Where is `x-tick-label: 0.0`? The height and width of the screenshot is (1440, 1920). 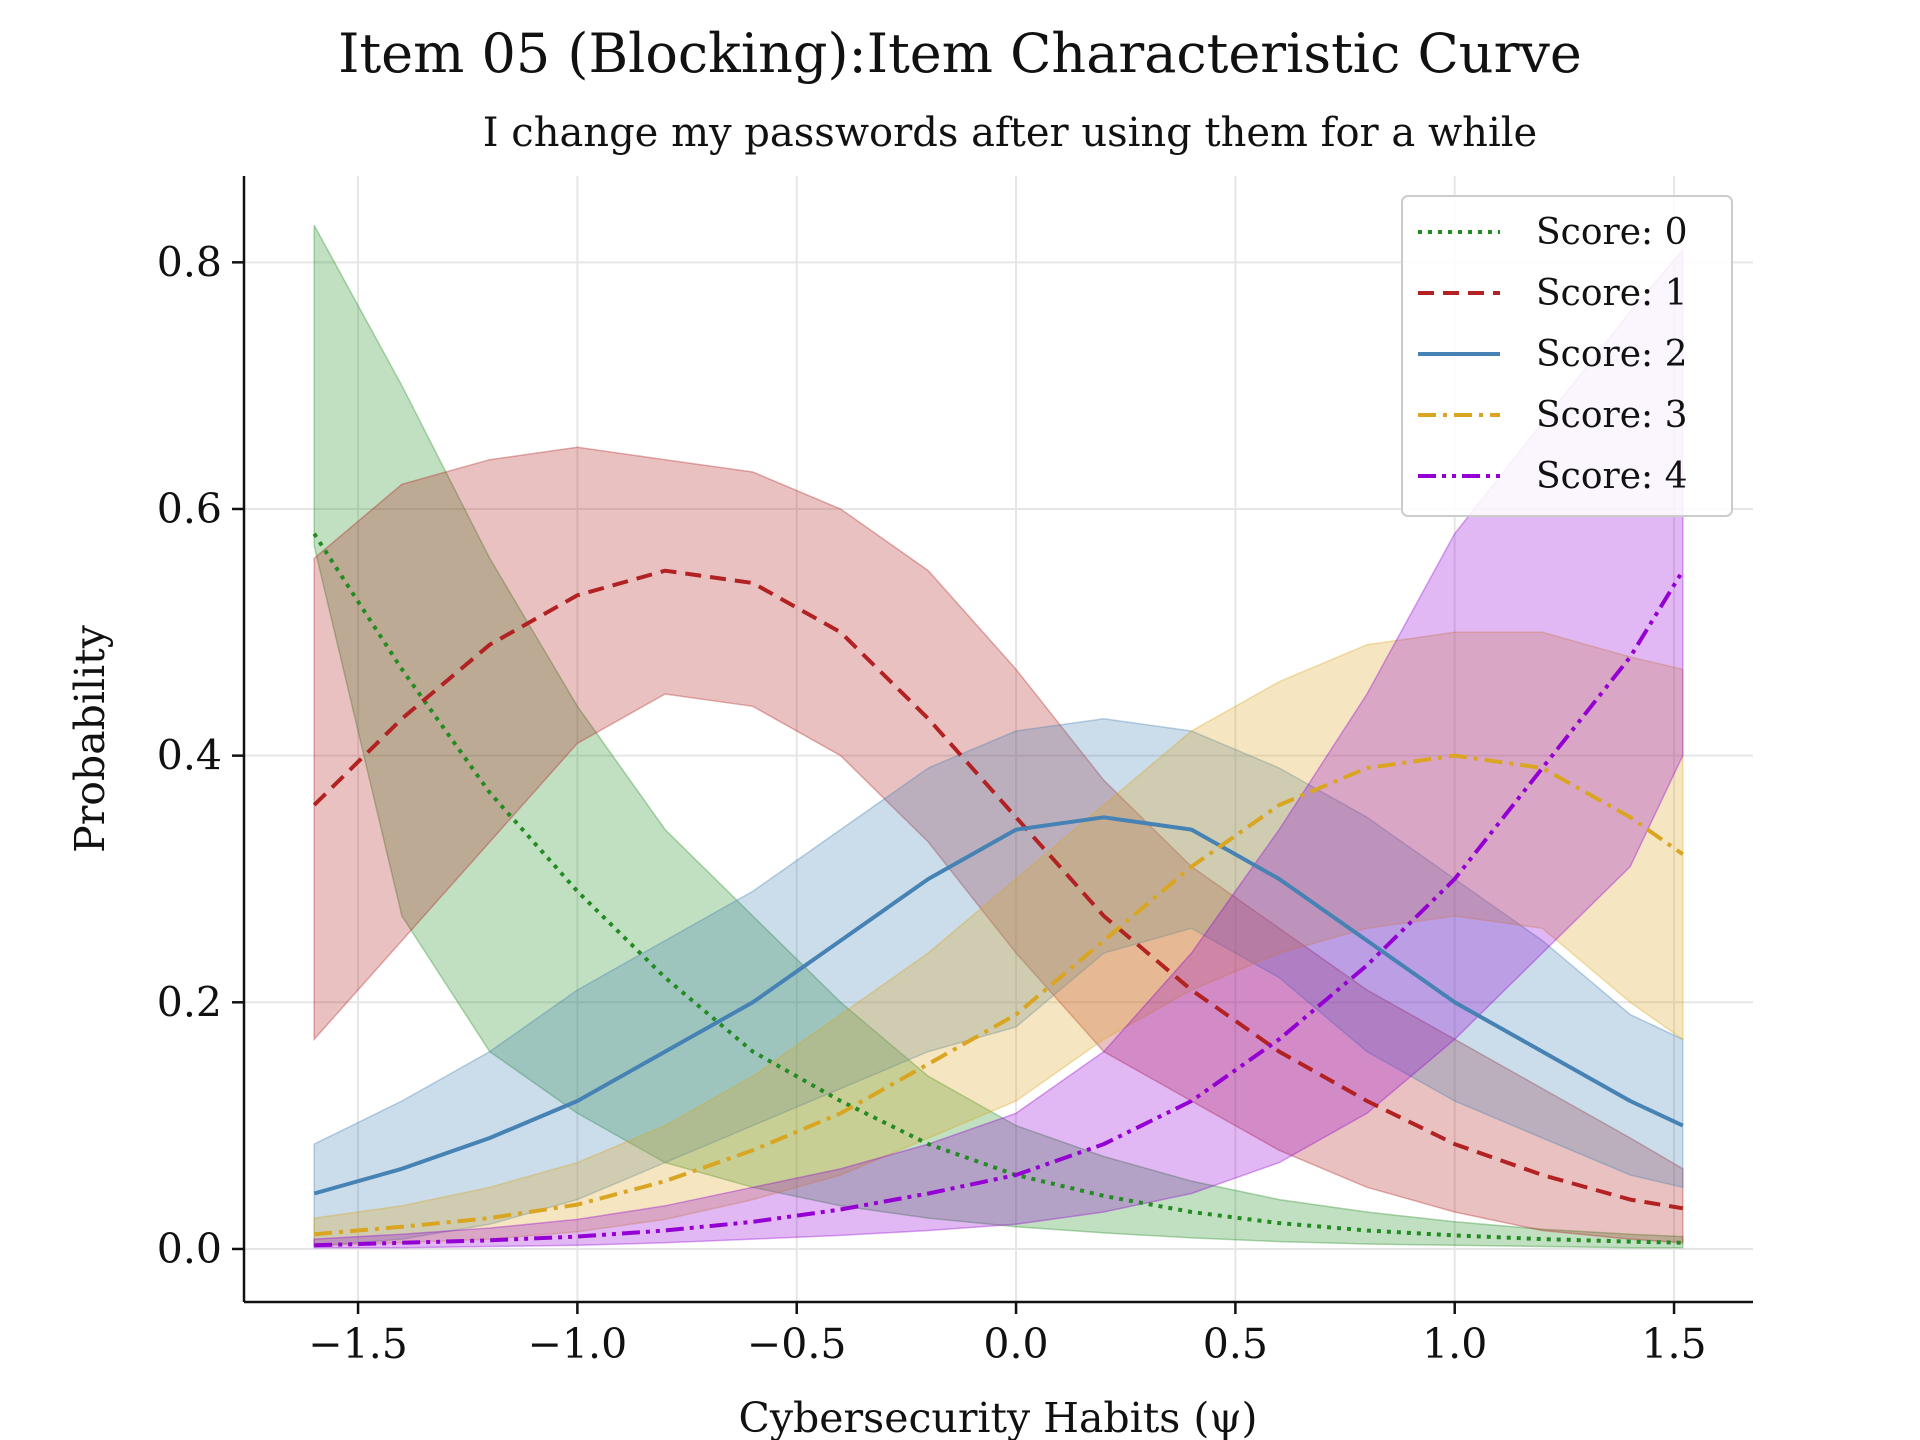 x-tick-label: 0.0 is located at coordinates (1015, 1344).